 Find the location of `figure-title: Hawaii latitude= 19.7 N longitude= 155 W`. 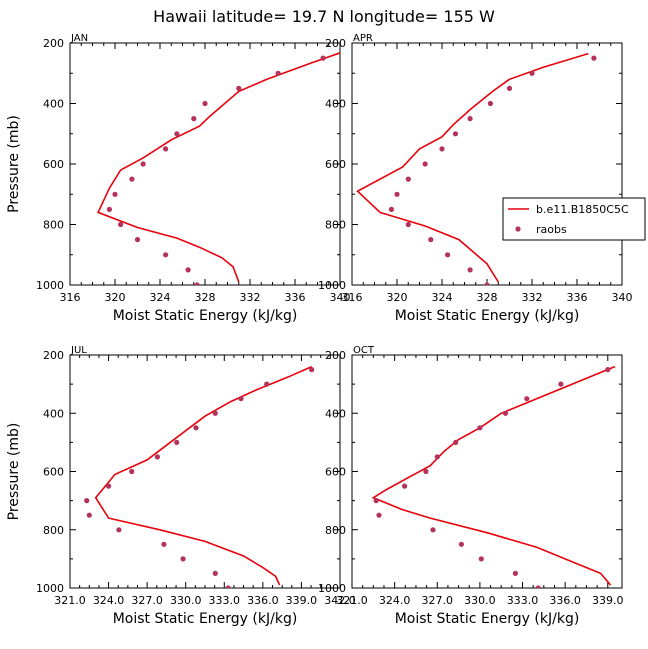

figure-title: Hawaii latitude= 19.7 N longitude= 155 W is located at coordinates (324, 16).